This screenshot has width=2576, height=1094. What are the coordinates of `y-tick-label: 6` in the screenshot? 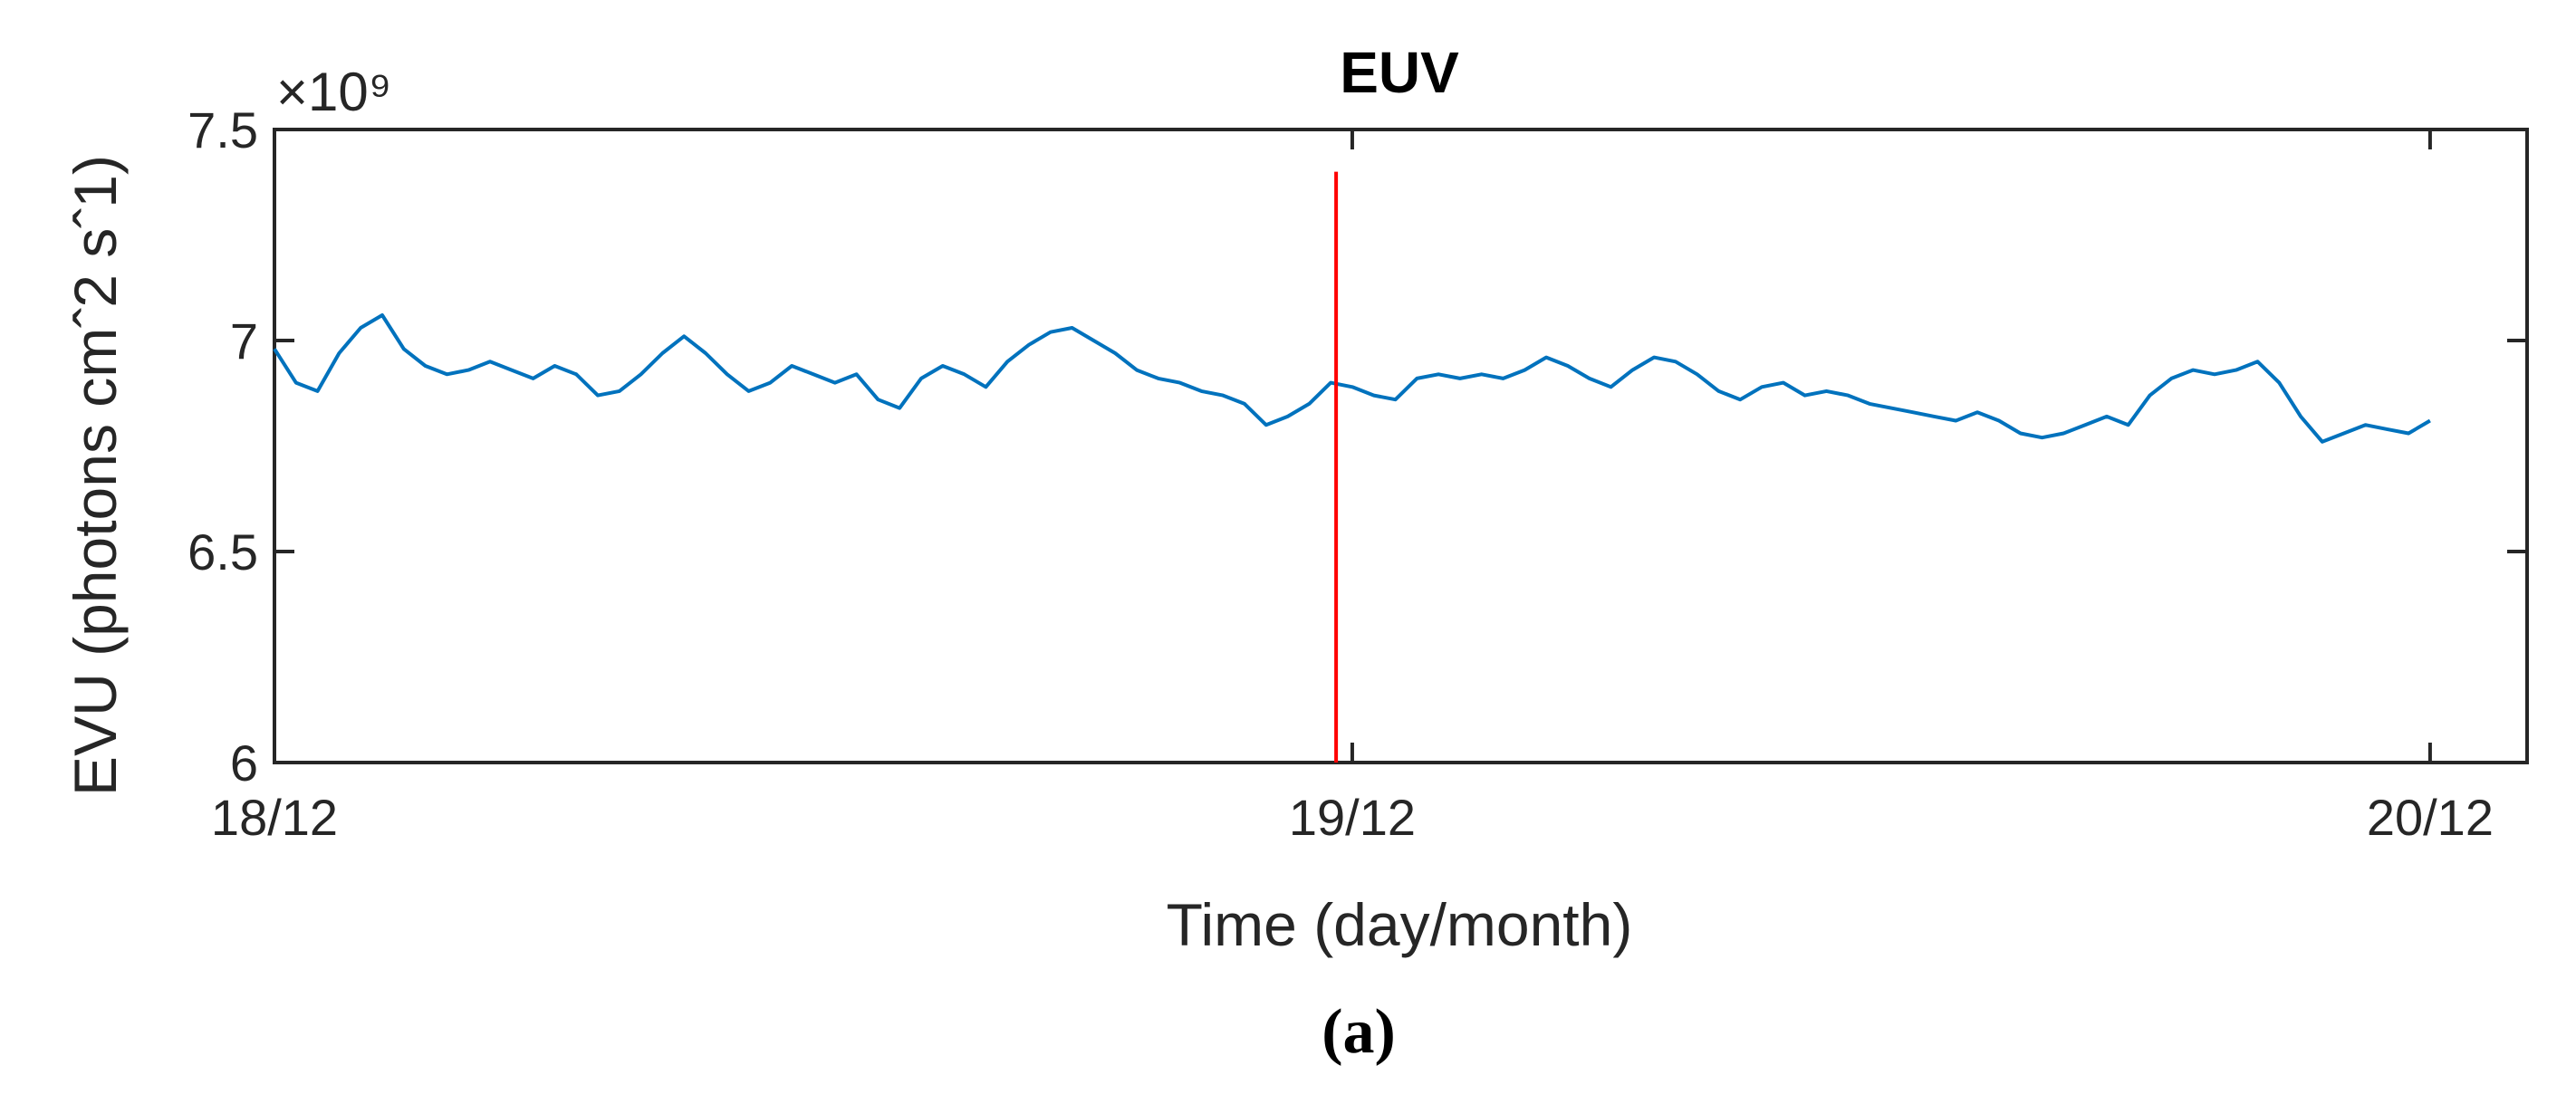 It's located at (244, 763).